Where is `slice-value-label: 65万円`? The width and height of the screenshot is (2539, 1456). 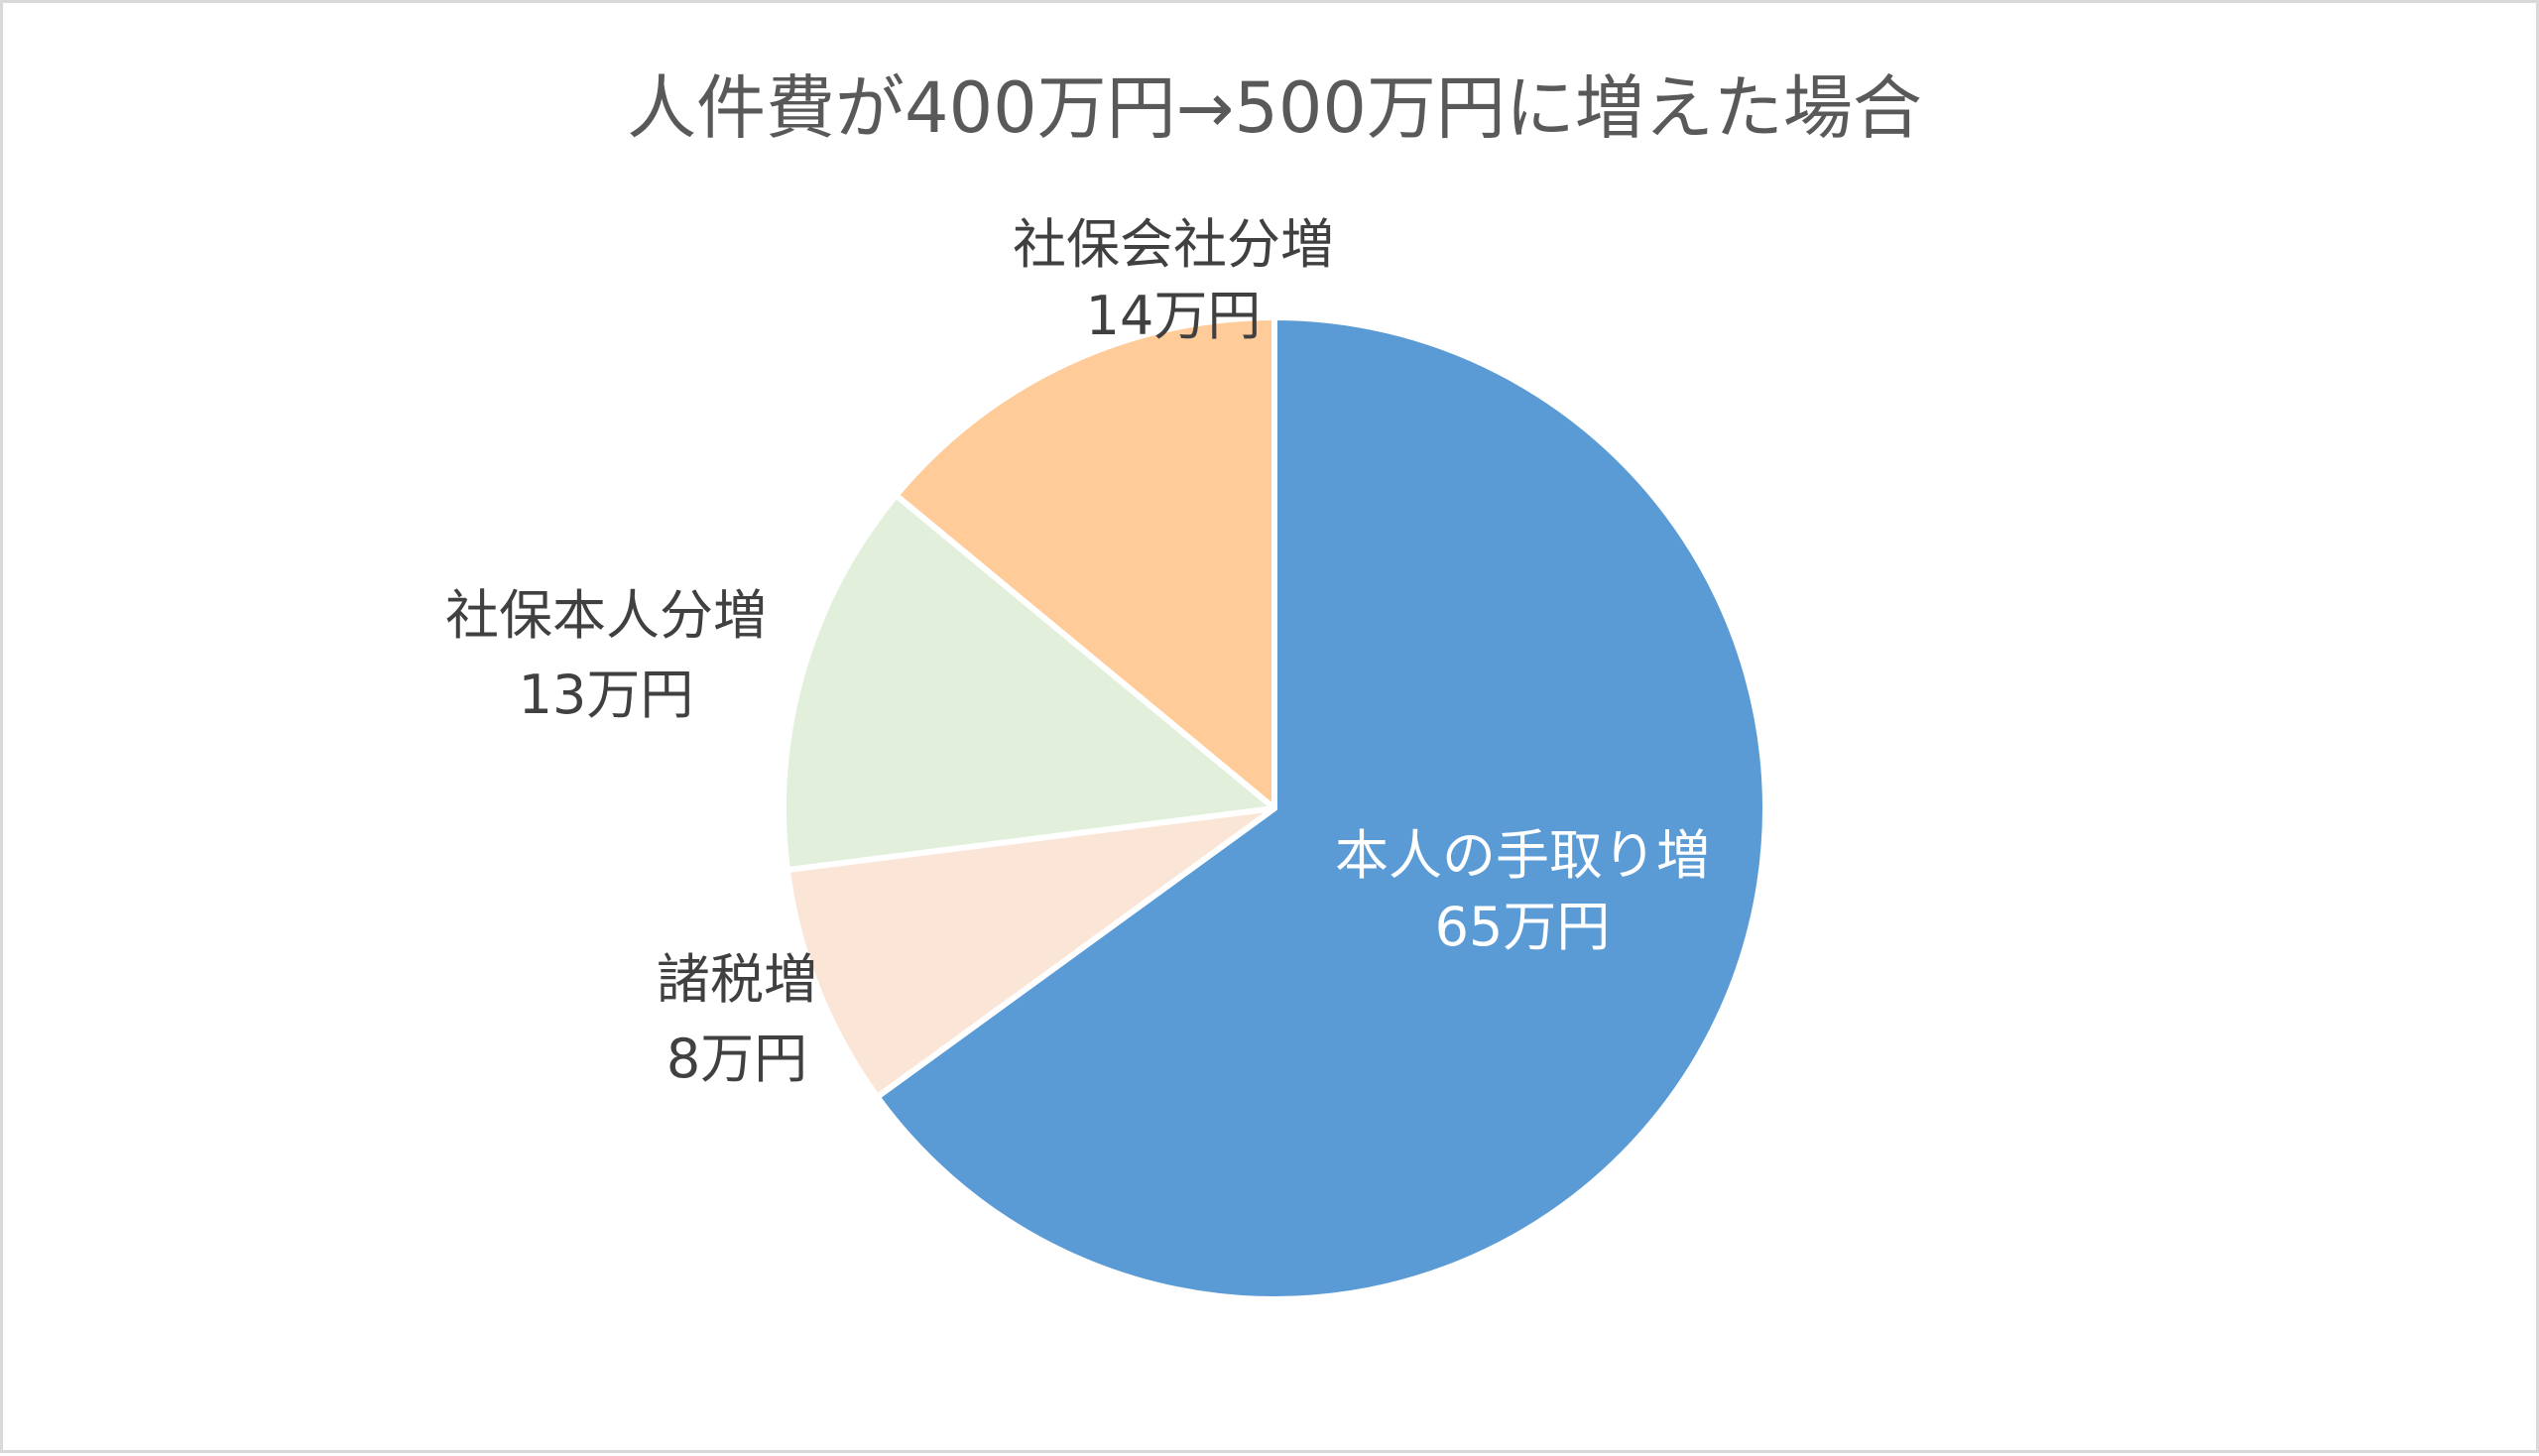 slice-value-label: 65万円 is located at coordinates (1523, 927).